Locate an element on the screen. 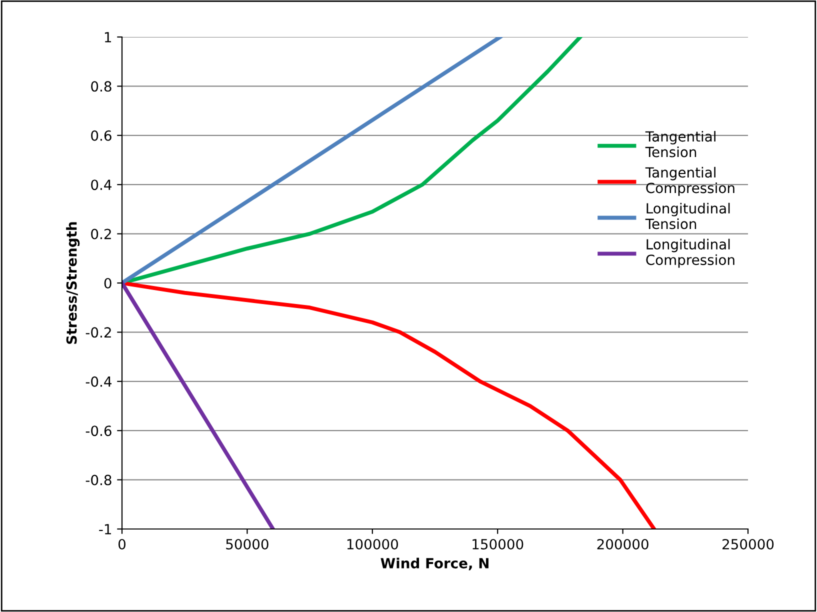  legend-label: Longitudinal Tension is located at coordinates (687, 216).